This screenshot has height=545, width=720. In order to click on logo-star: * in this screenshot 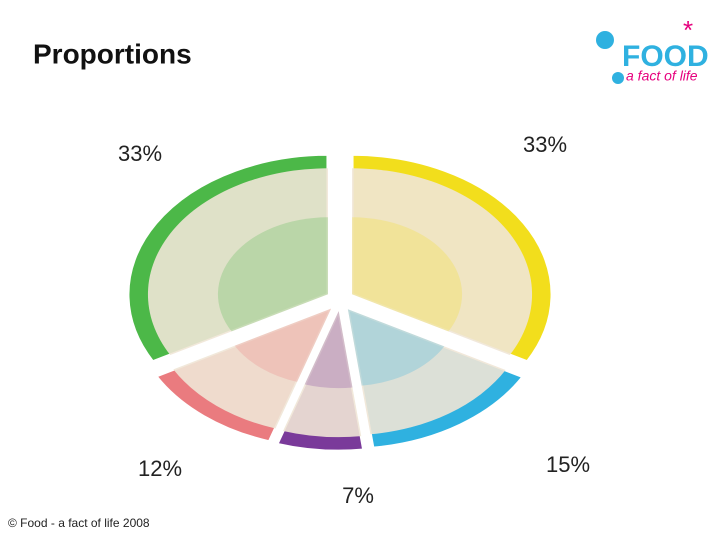, I will do `click(688, 30)`.